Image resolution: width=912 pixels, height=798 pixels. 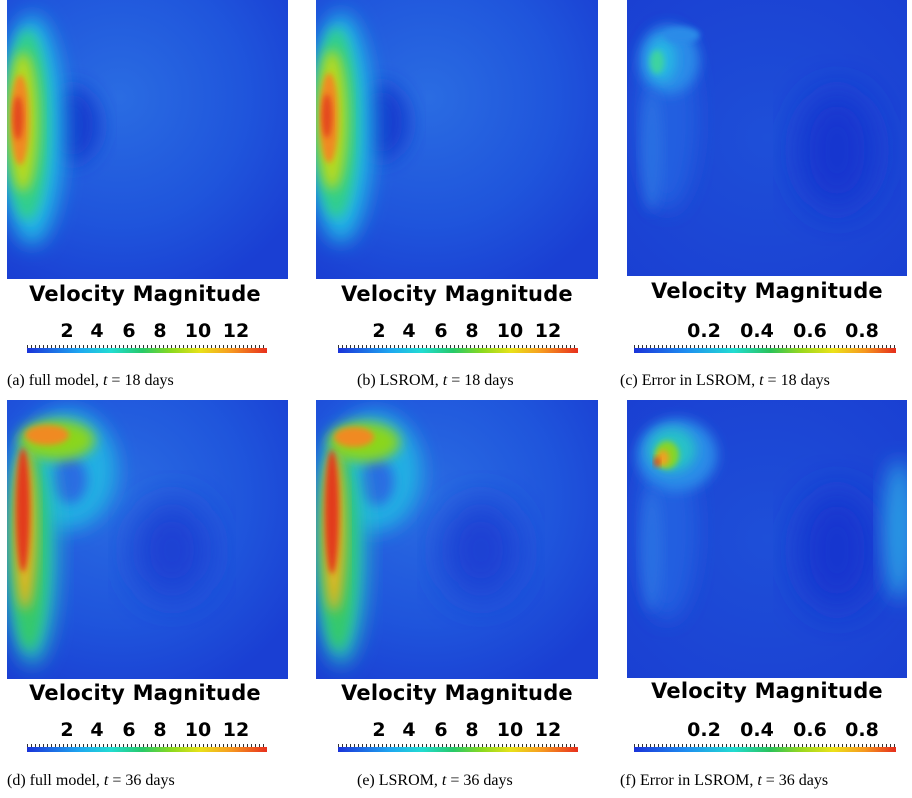 What do you see at coordinates (725, 380) in the screenshot?
I see `figure-caption: (c) Error in LSROM, t = 18 days` at bounding box center [725, 380].